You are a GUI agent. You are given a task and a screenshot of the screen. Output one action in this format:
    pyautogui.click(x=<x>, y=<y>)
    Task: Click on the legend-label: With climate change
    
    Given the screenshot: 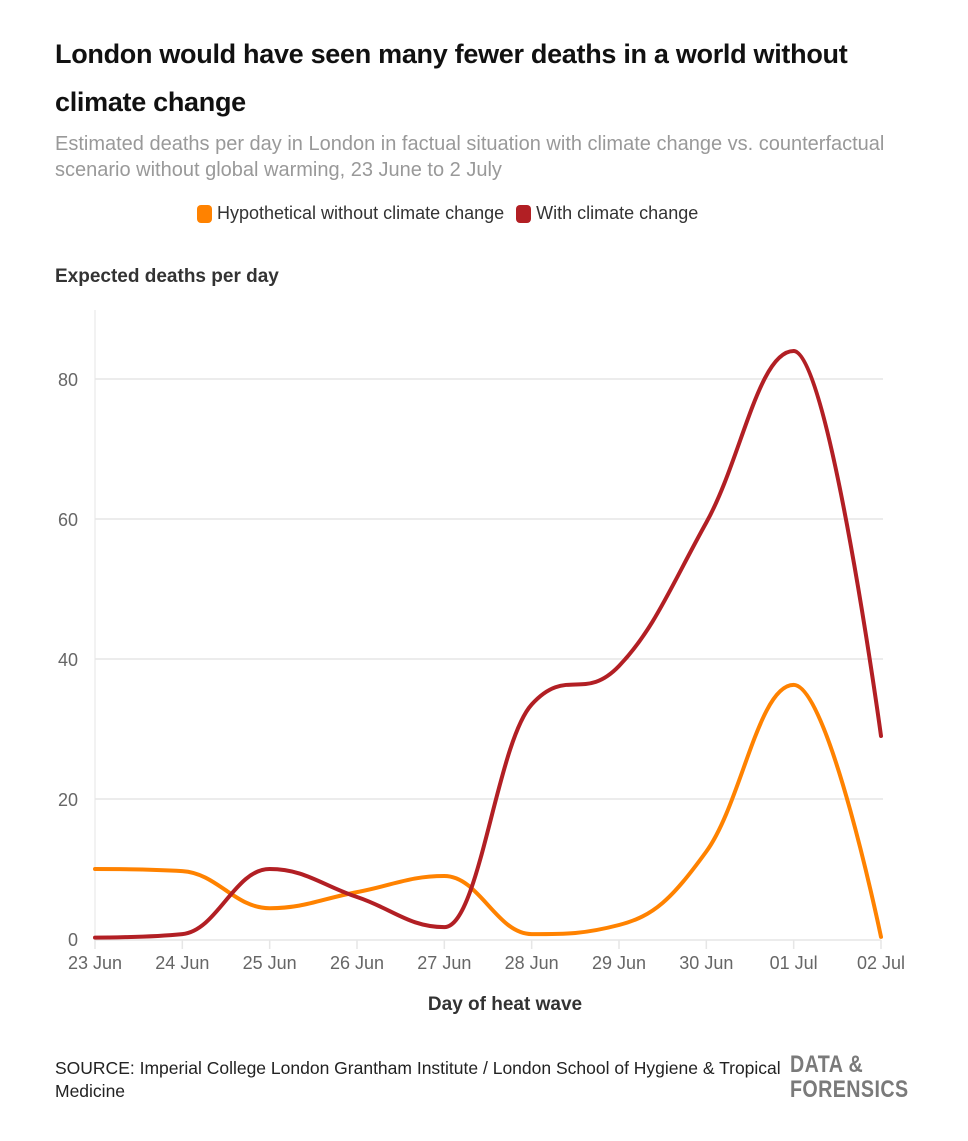 What is the action you would take?
    pyautogui.click(x=617, y=213)
    